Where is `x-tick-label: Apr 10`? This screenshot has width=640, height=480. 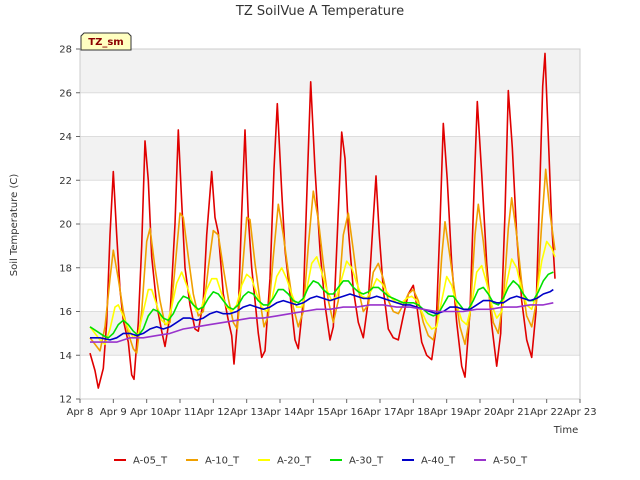 x-tick-label: Apr 10 is located at coordinates (146, 412).